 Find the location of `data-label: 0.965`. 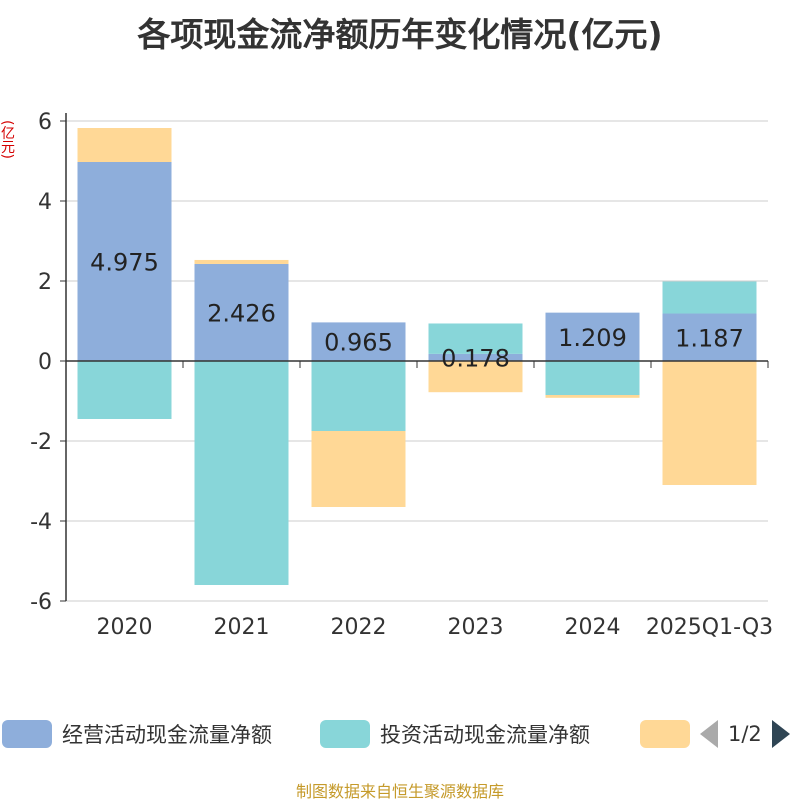

data-label: 0.965 is located at coordinates (358, 343).